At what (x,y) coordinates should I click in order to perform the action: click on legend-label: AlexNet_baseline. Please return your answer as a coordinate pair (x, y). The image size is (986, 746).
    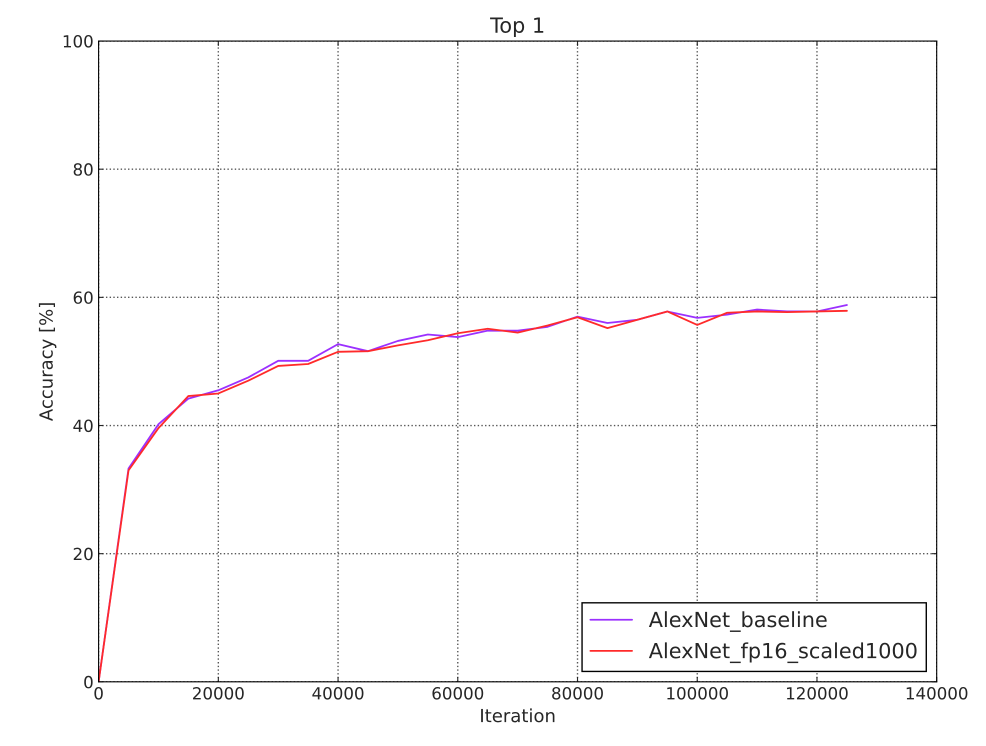
    Looking at the image, I should click on (737, 621).